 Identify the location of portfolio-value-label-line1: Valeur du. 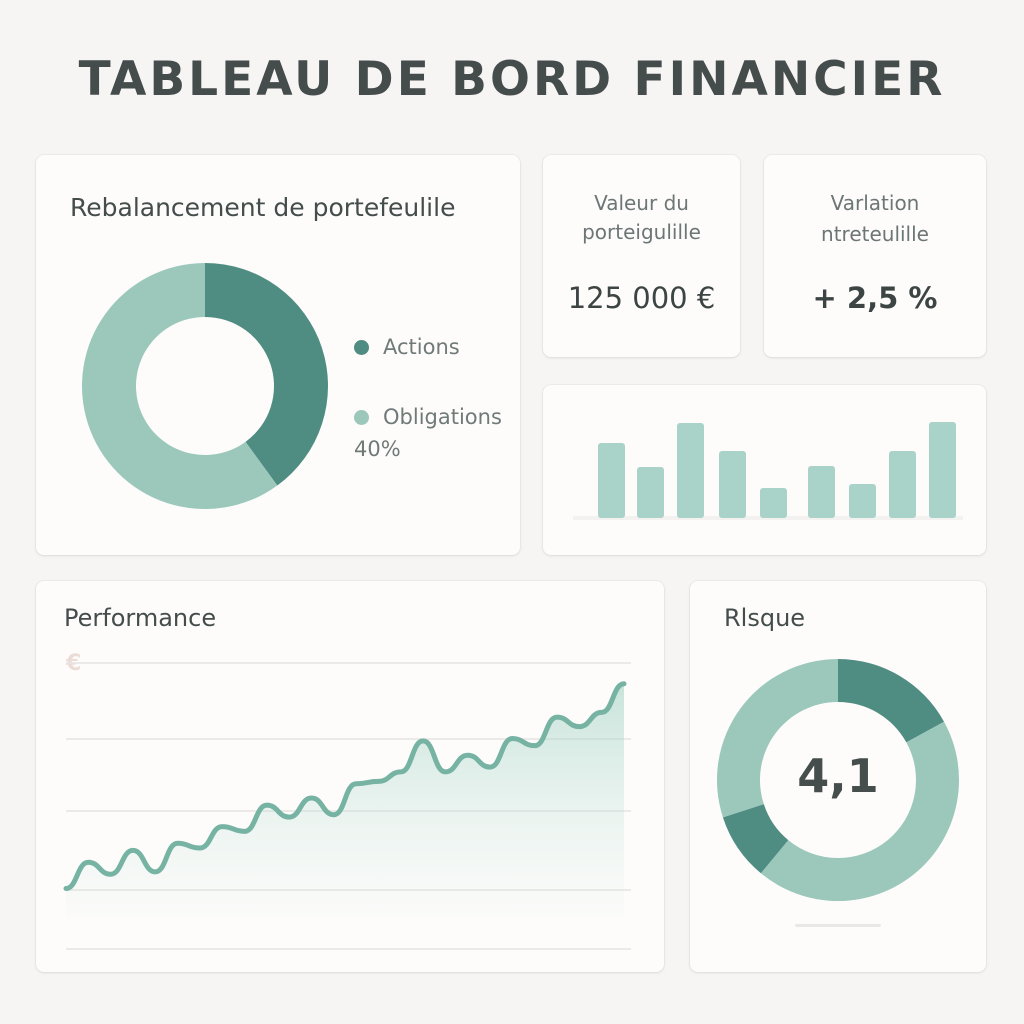
(641, 203).